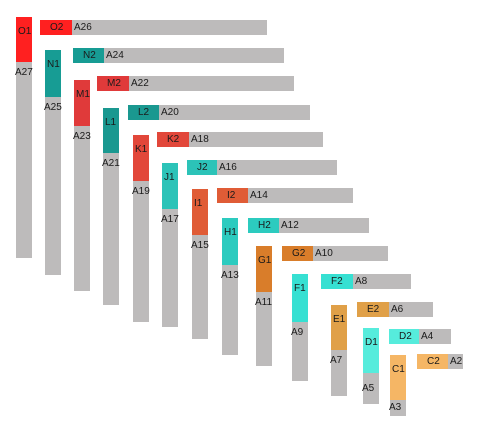 This screenshot has height=432, width=500. What do you see at coordinates (371, 350) in the screenshot?
I see `vertical-bar-d-colored` at bounding box center [371, 350].